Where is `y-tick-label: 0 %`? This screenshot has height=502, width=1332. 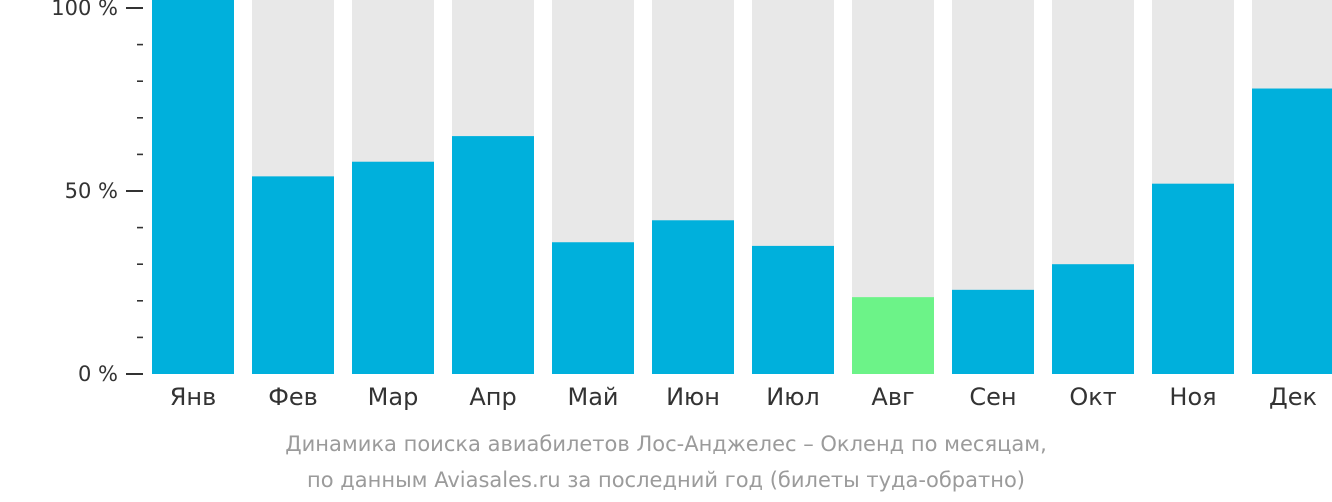 y-tick-label: 0 % is located at coordinates (98, 374).